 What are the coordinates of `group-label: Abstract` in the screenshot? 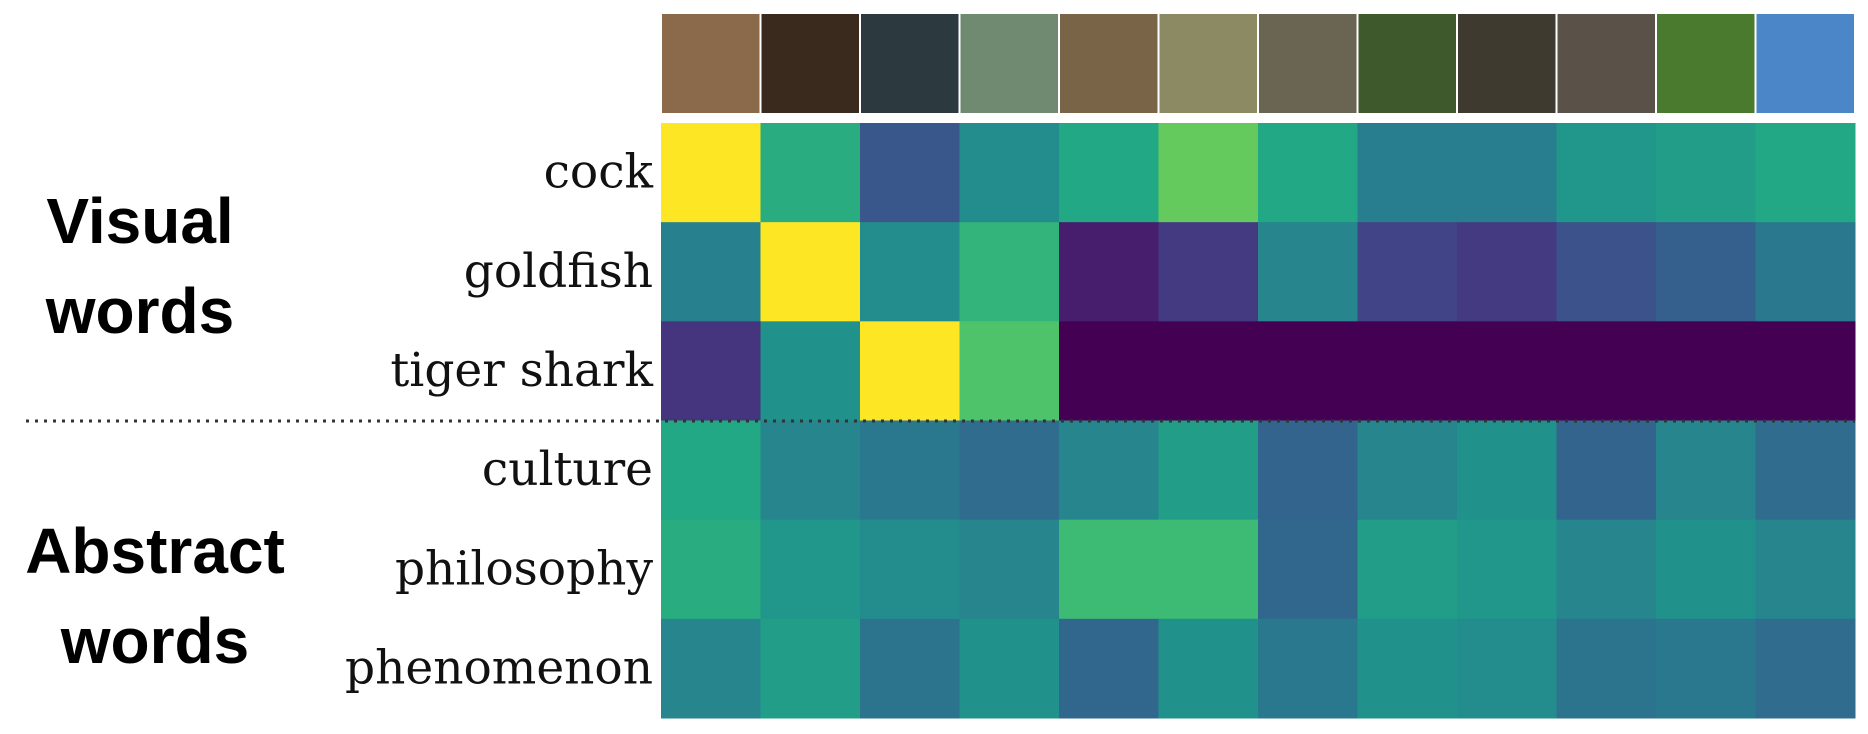 It's located at (155, 551).